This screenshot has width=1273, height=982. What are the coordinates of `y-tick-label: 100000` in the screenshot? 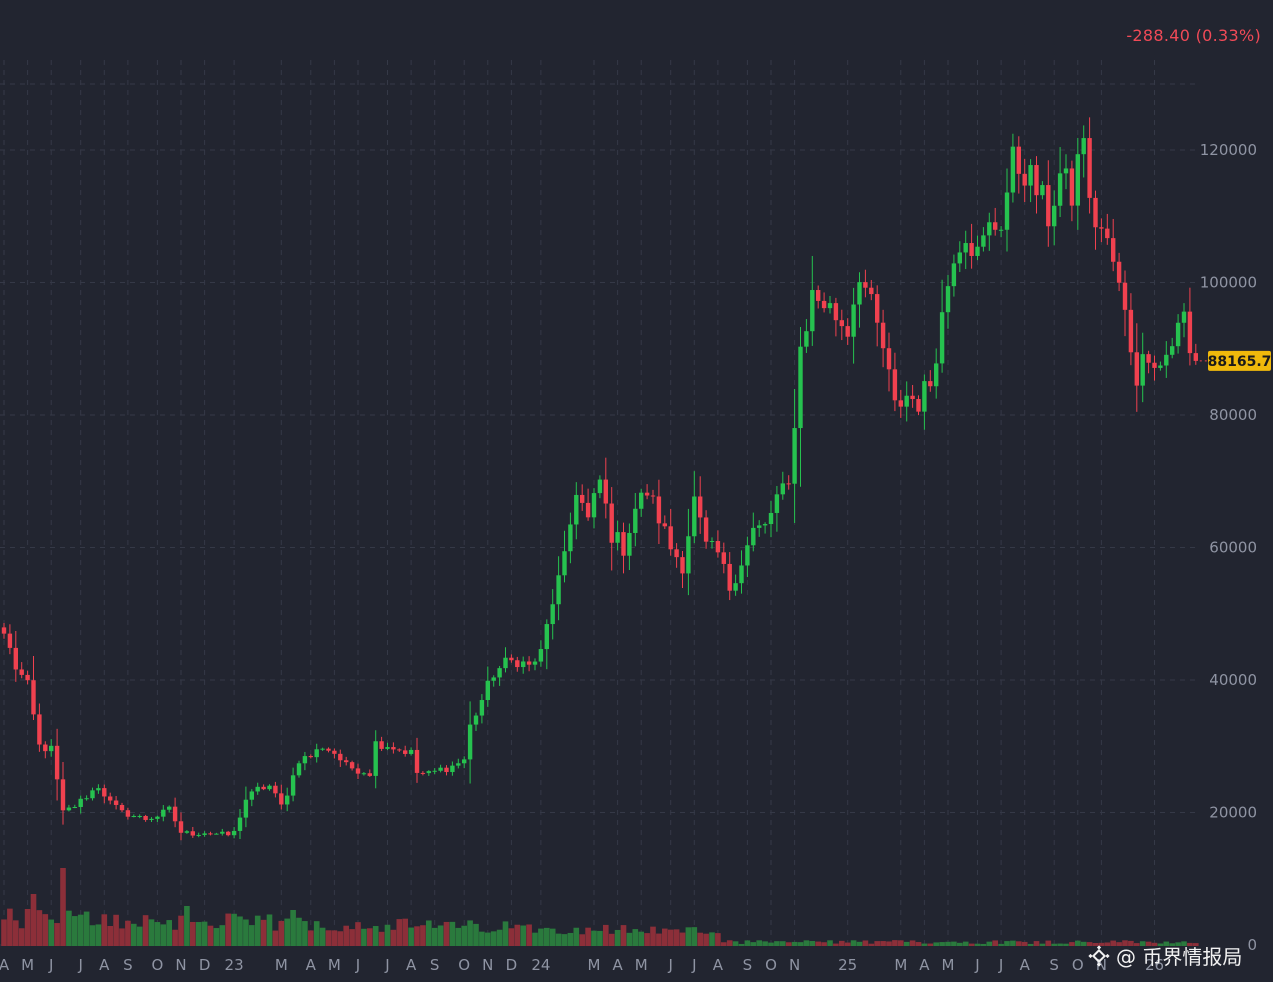 It's located at (1228, 283).